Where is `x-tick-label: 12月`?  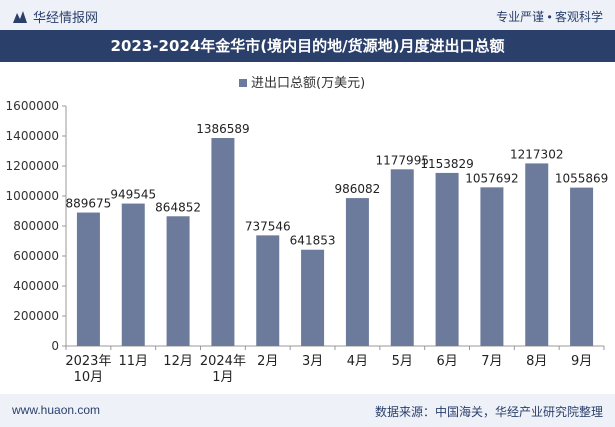 x-tick-label: 12月 is located at coordinates (178, 361).